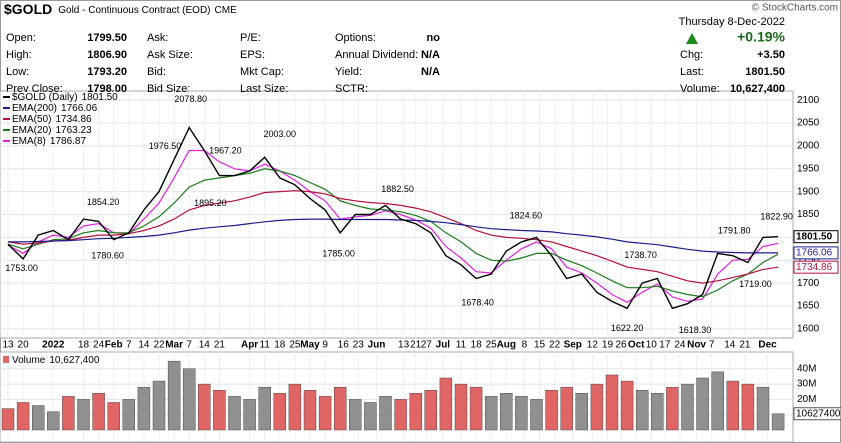  What do you see at coordinates (525, 345) in the screenshot?
I see `x-tick-label: 8` at bounding box center [525, 345].